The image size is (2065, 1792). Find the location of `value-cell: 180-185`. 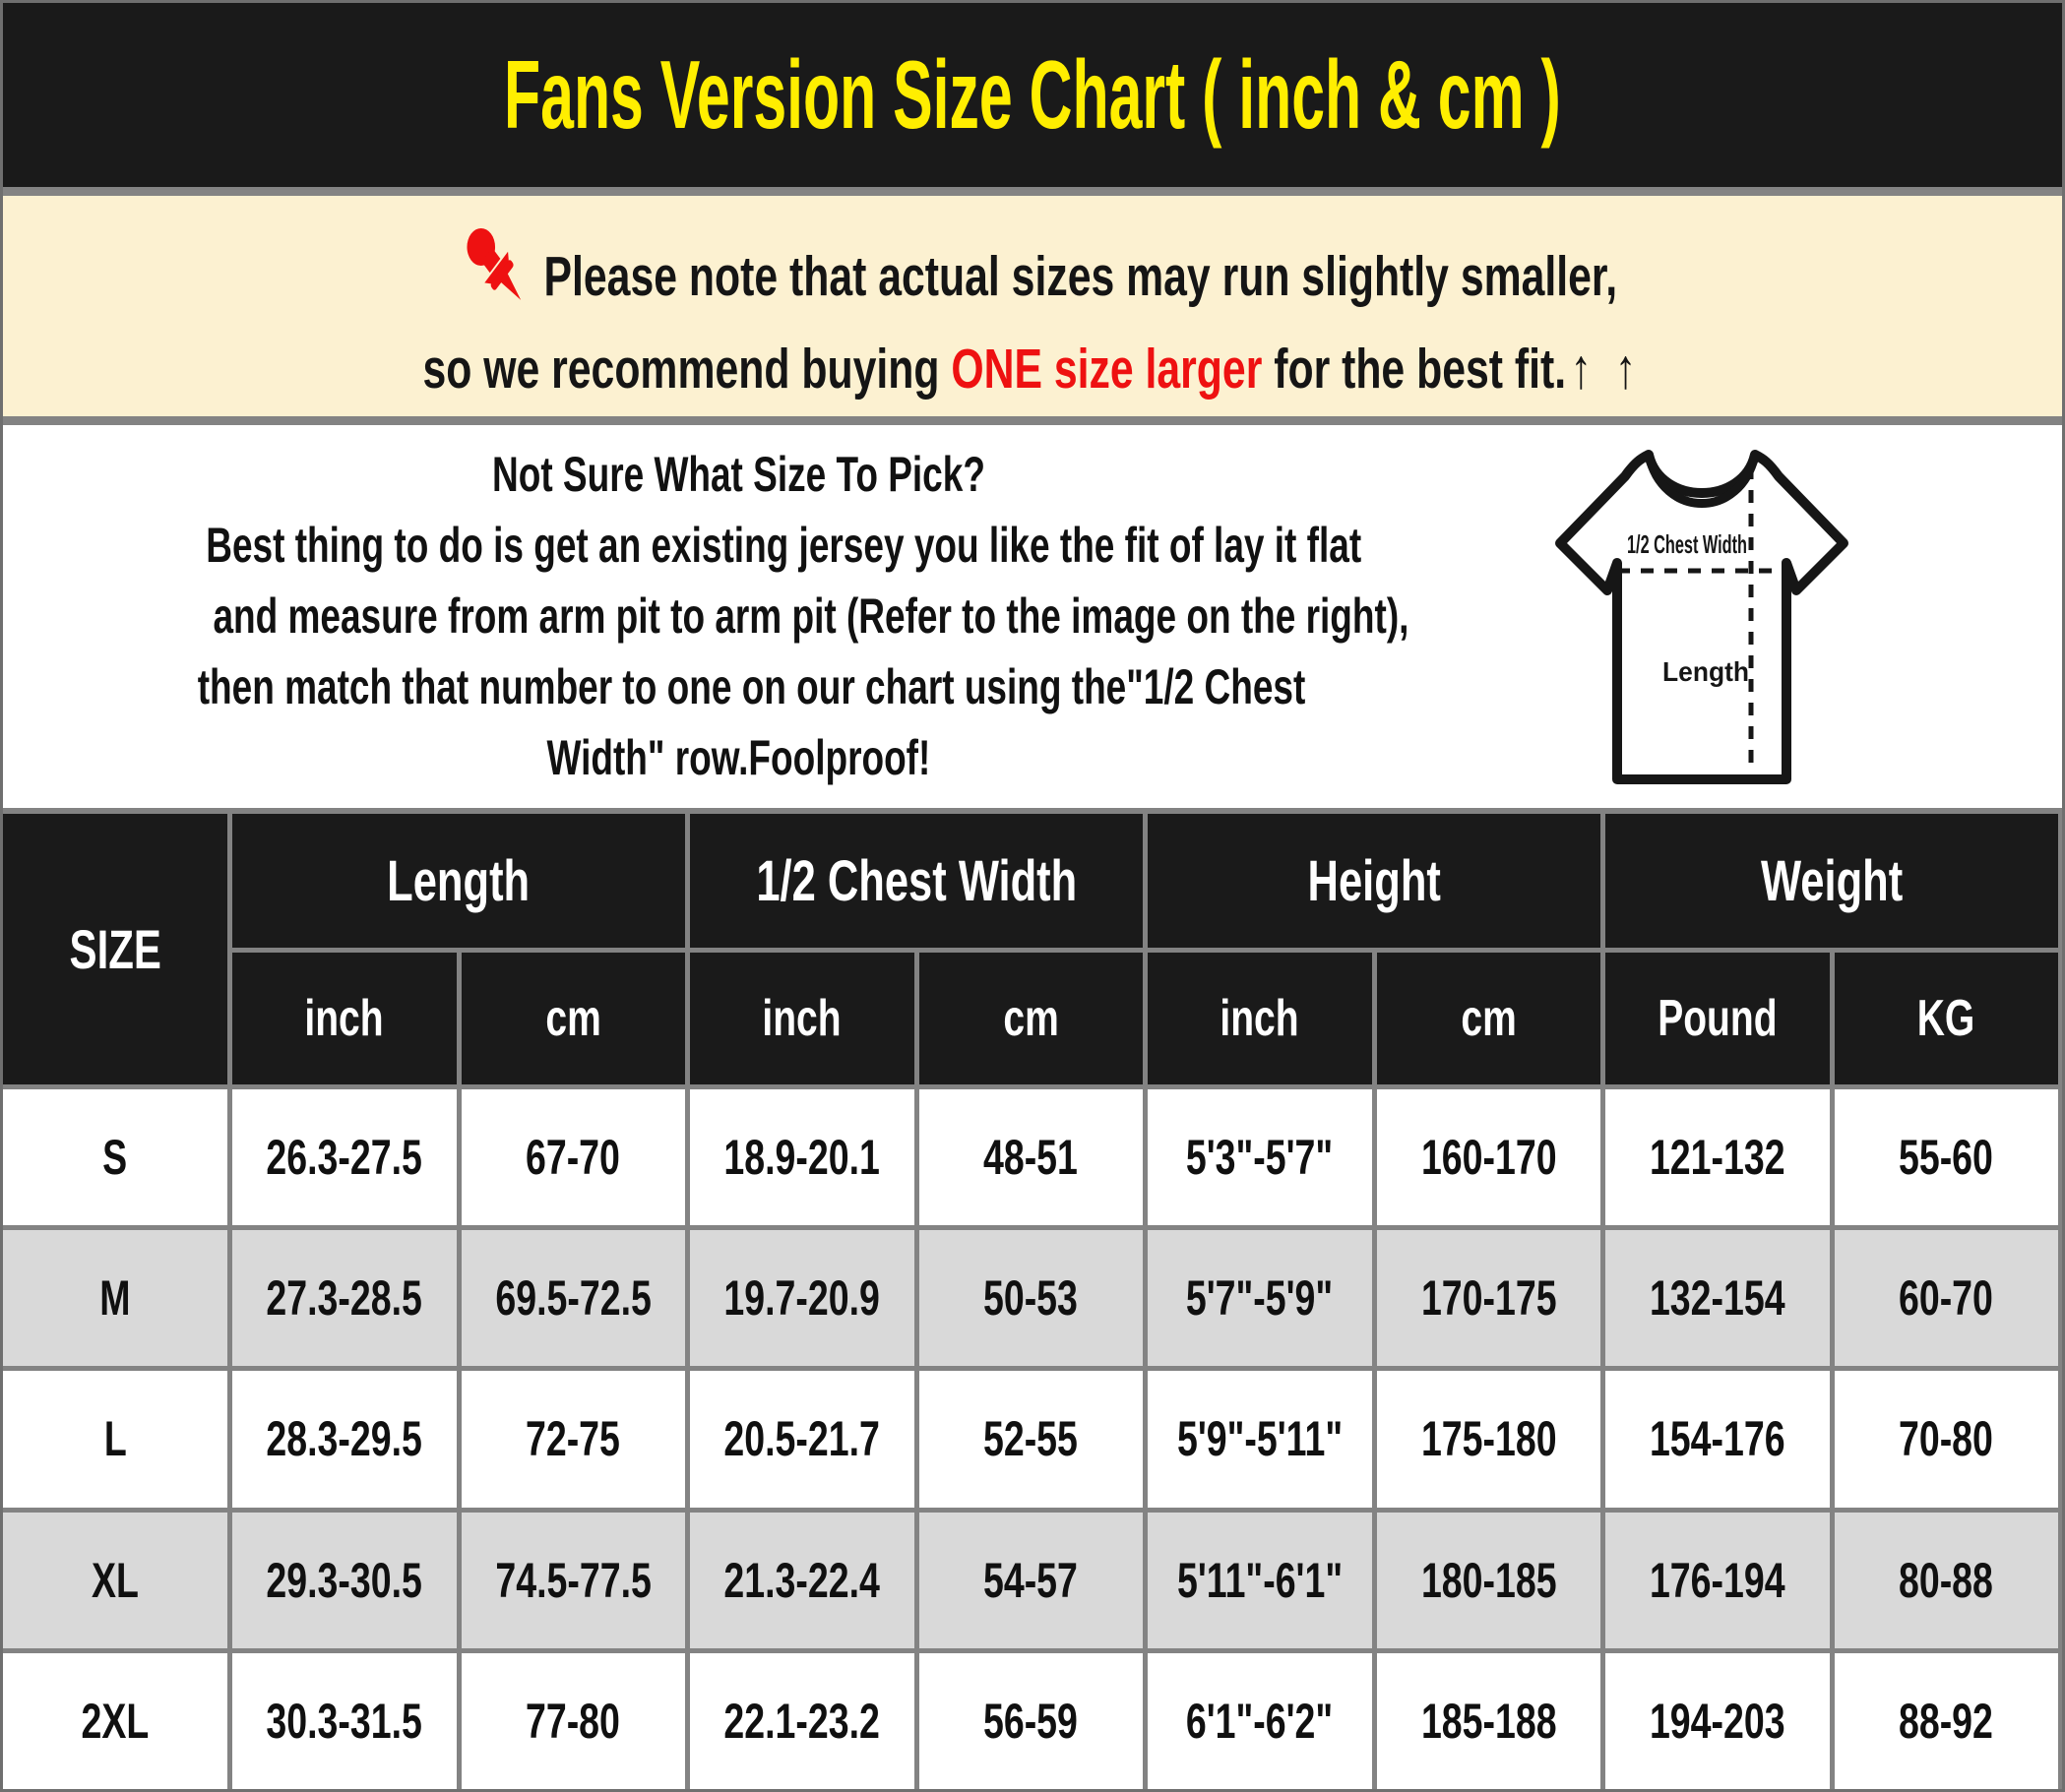

value-cell: 180-185 is located at coordinates (1488, 1580).